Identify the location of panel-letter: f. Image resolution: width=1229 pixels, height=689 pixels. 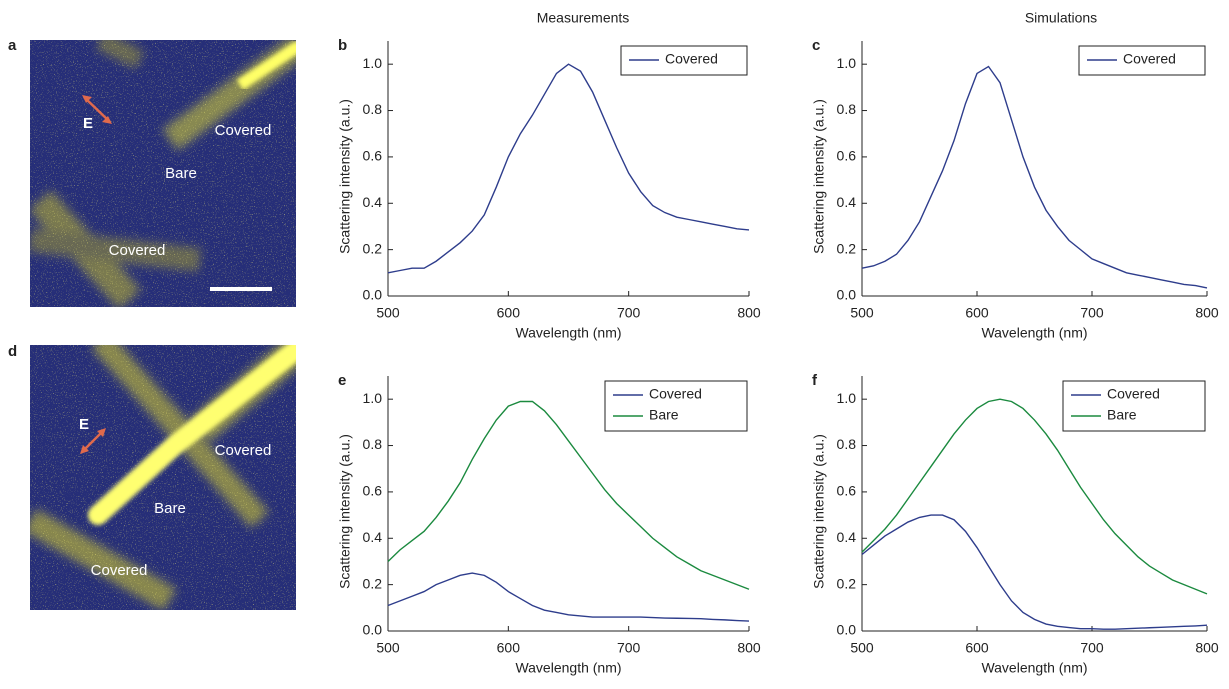
(815, 380).